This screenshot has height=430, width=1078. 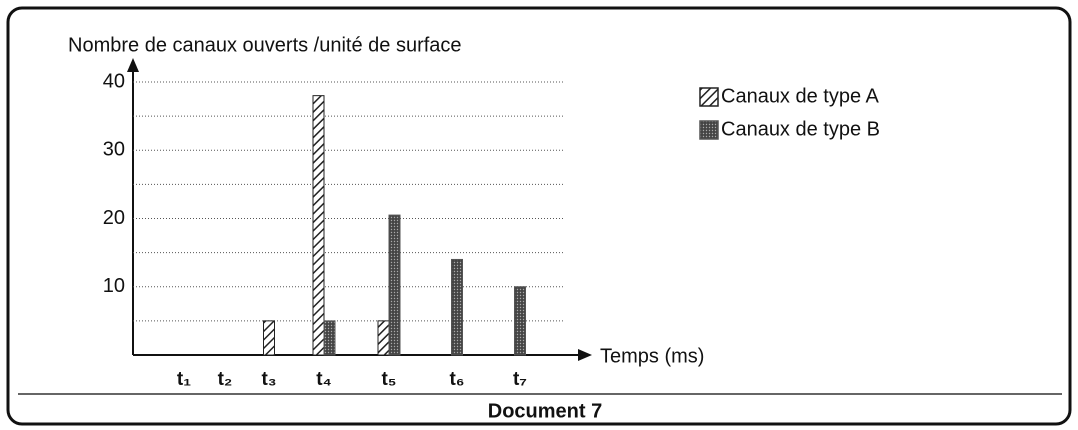 I want to click on caption: Document 7, so click(x=545, y=411).